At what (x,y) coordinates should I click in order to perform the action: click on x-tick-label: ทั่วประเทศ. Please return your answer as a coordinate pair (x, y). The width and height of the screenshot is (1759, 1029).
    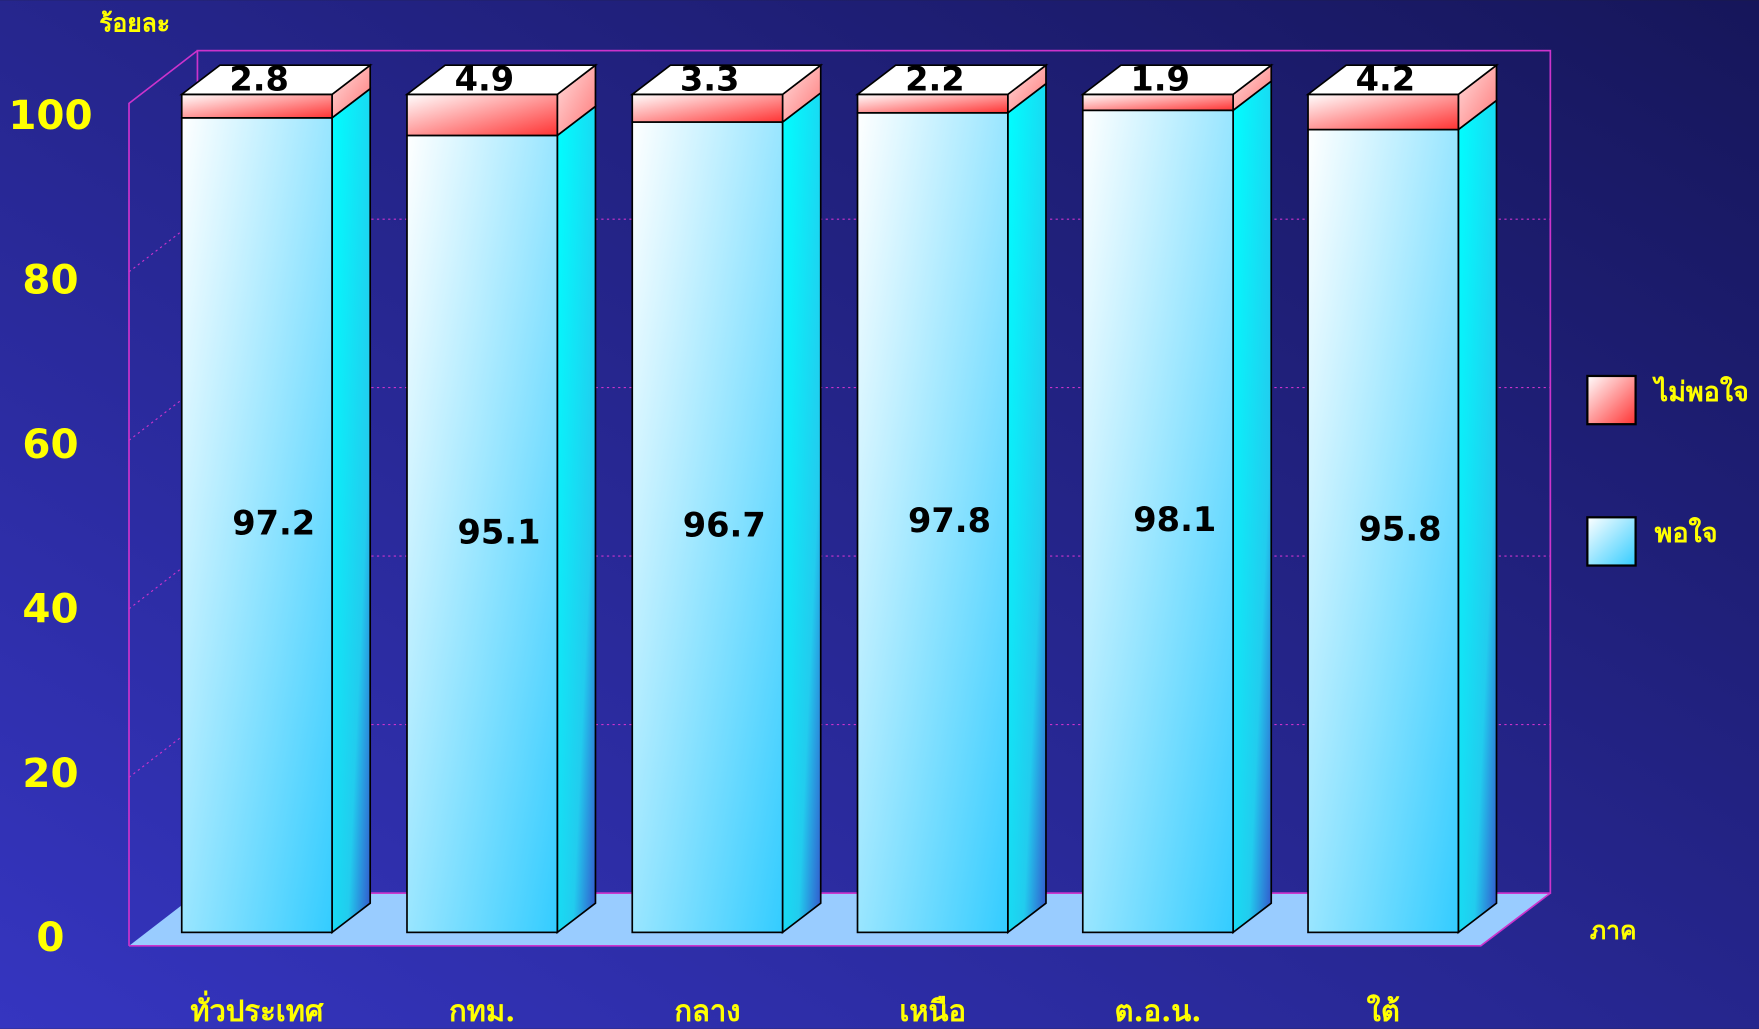
    Looking at the image, I should click on (257, 1009).